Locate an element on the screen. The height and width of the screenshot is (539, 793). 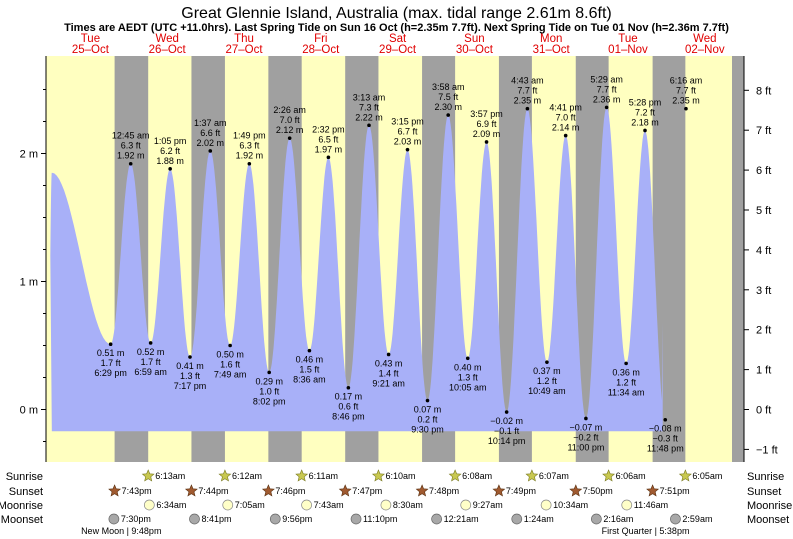
sunrise-time: 6:13am is located at coordinates (170, 476).